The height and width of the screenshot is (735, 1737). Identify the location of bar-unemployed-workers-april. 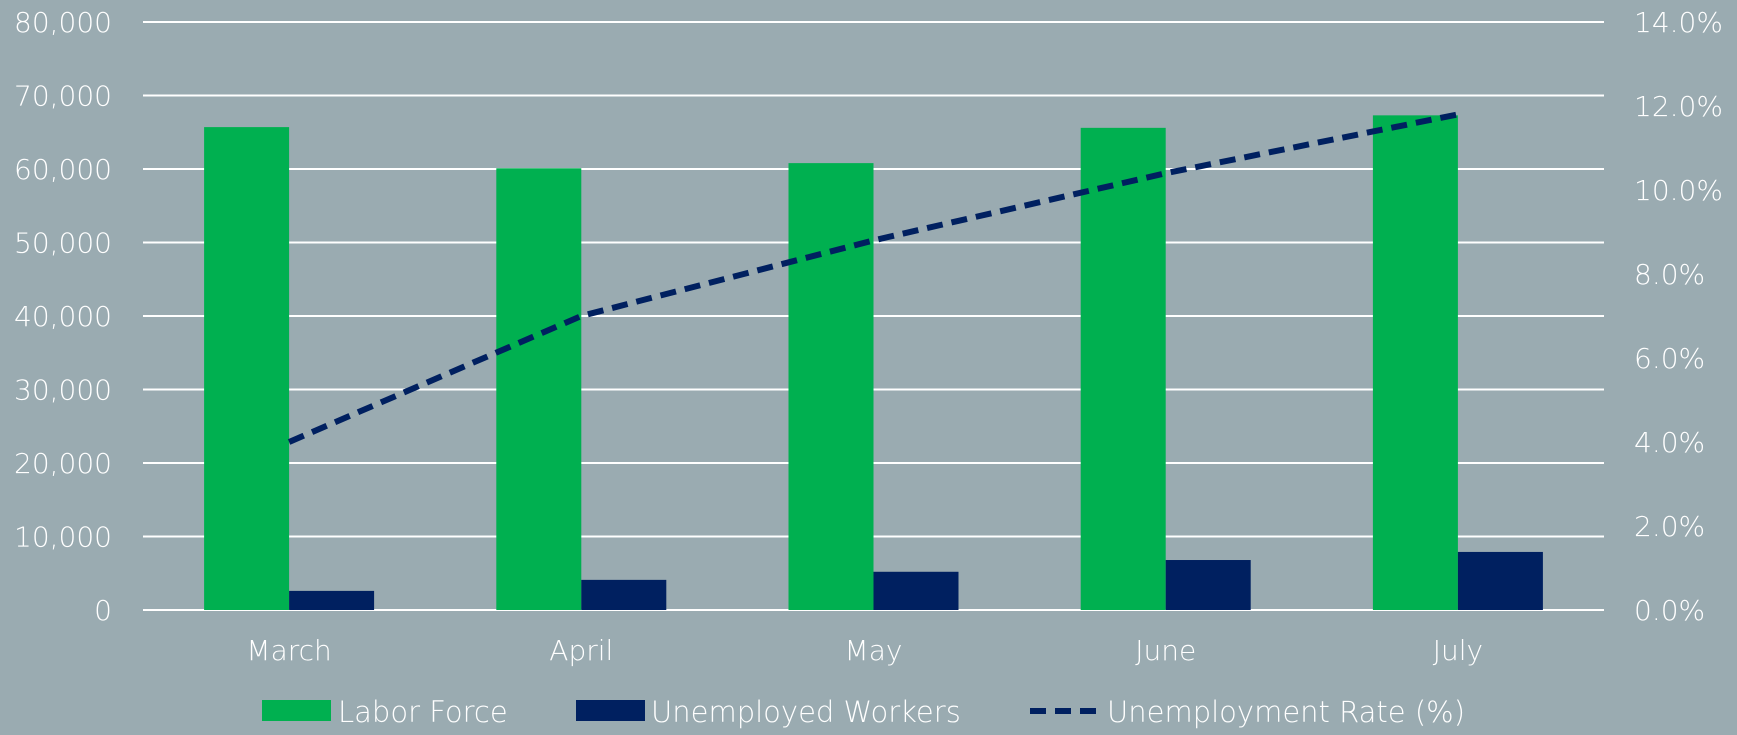
(624, 594).